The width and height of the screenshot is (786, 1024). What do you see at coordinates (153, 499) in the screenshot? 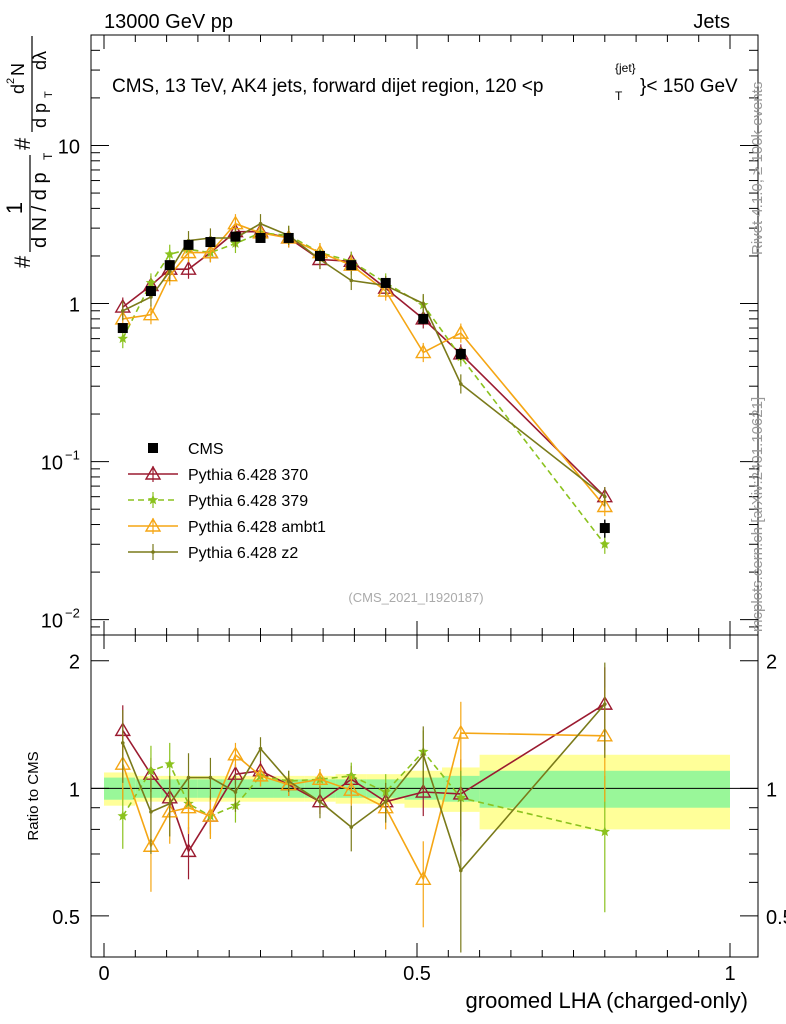
I see `legend-marker-p379` at bounding box center [153, 499].